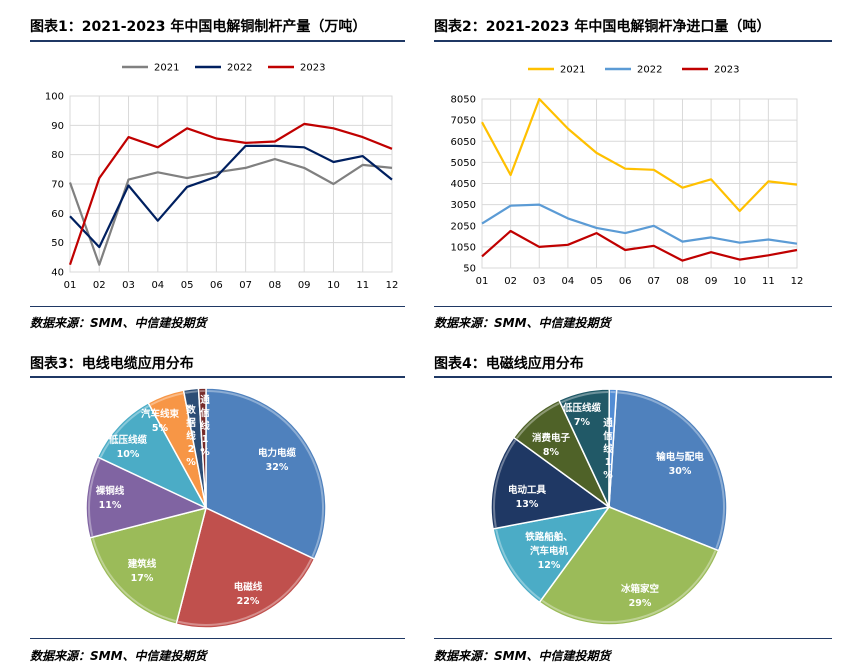 Image resolution: width=842 pixels, height=671 pixels. What do you see at coordinates (216, 285) in the screenshot?
I see `chart-1-x-tick-label: 06` at bounding box center [216, 285].